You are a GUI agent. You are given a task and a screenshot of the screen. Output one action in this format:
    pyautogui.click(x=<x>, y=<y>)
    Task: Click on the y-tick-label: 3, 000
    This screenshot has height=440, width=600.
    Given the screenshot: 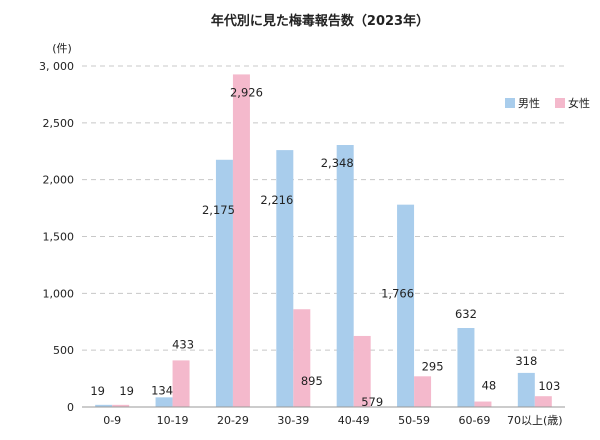 What is the action you would take?
    pyautogui.click(x=56, y=66)
    